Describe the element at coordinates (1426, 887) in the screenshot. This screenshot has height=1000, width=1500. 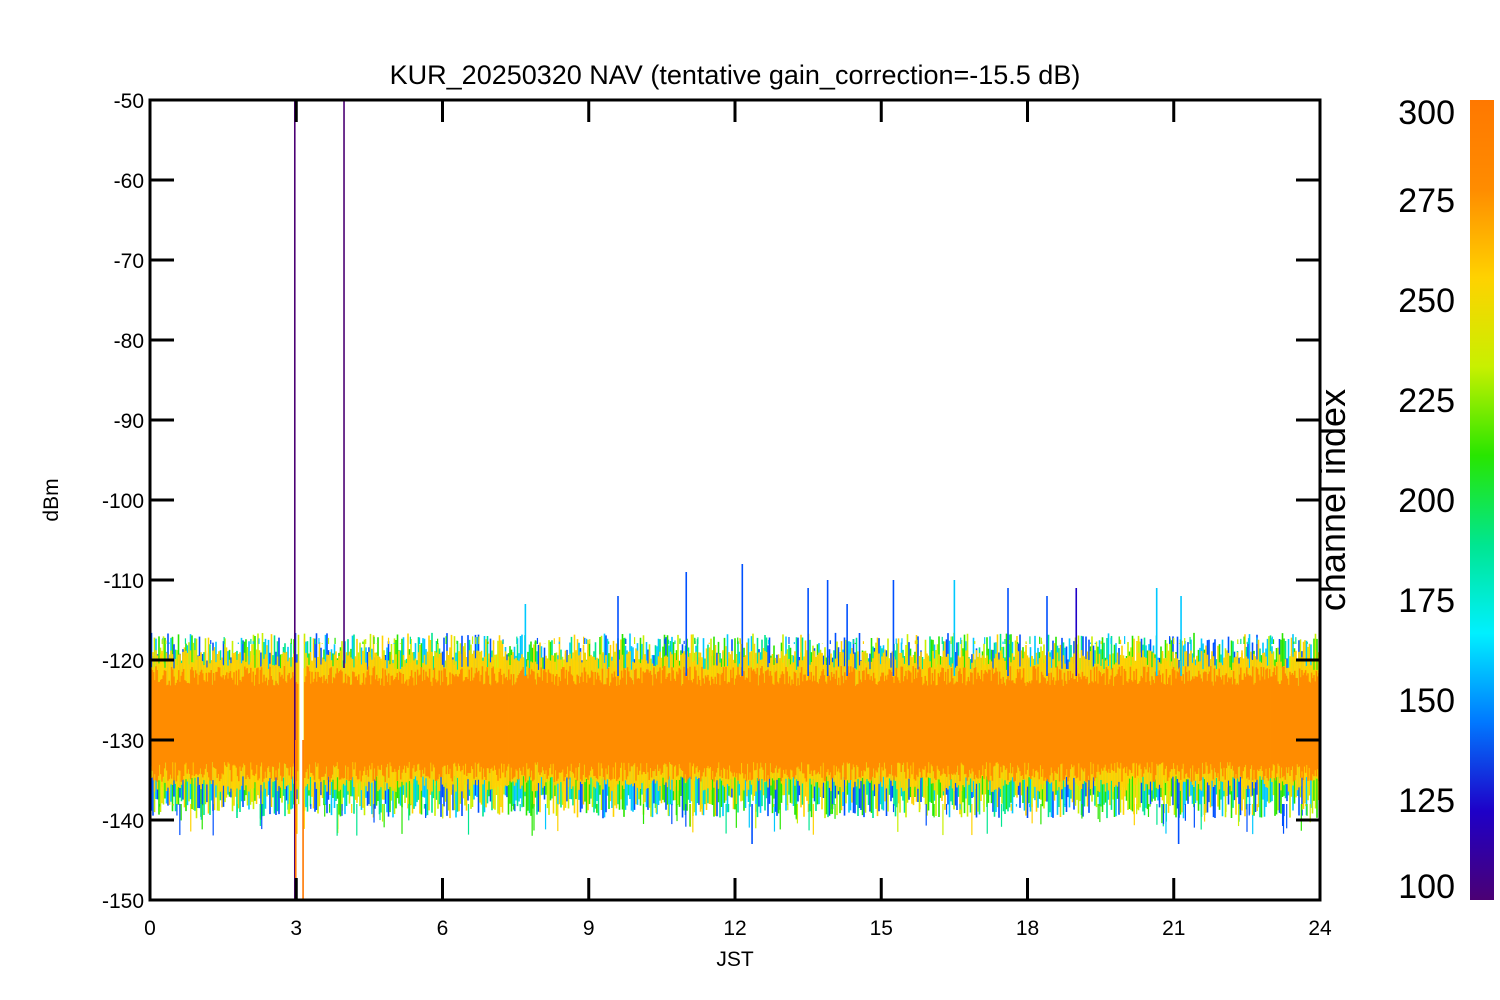
I see `colorbar-tick-label: 100` at that location.